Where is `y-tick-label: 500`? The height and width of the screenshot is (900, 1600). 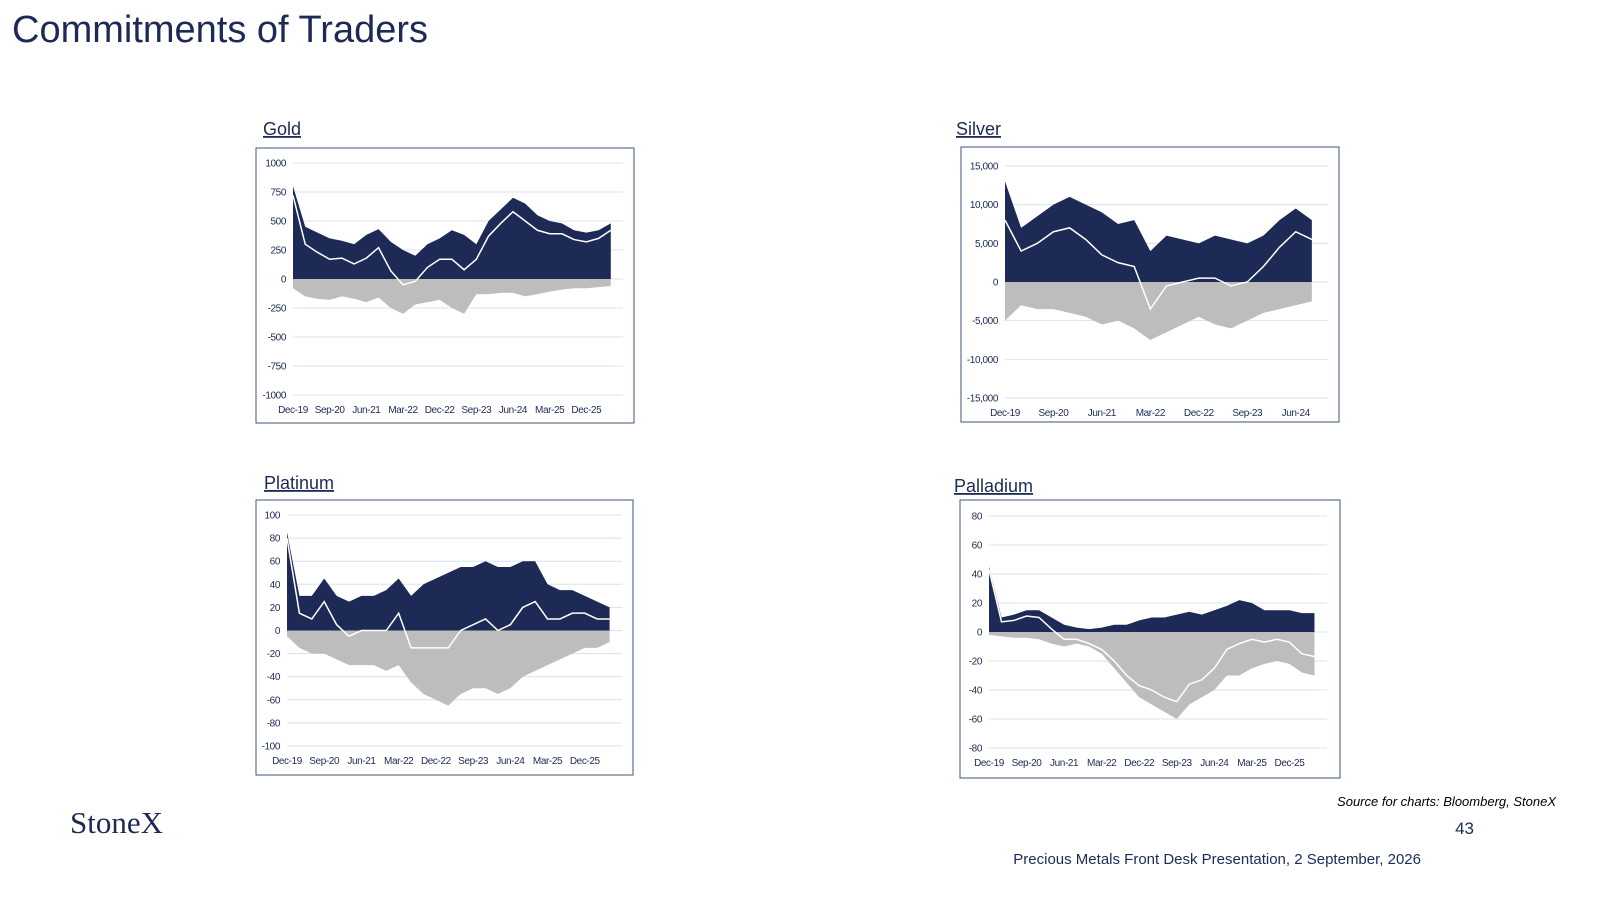 y-tick-label: 500 is located at coordinates (279, 222).